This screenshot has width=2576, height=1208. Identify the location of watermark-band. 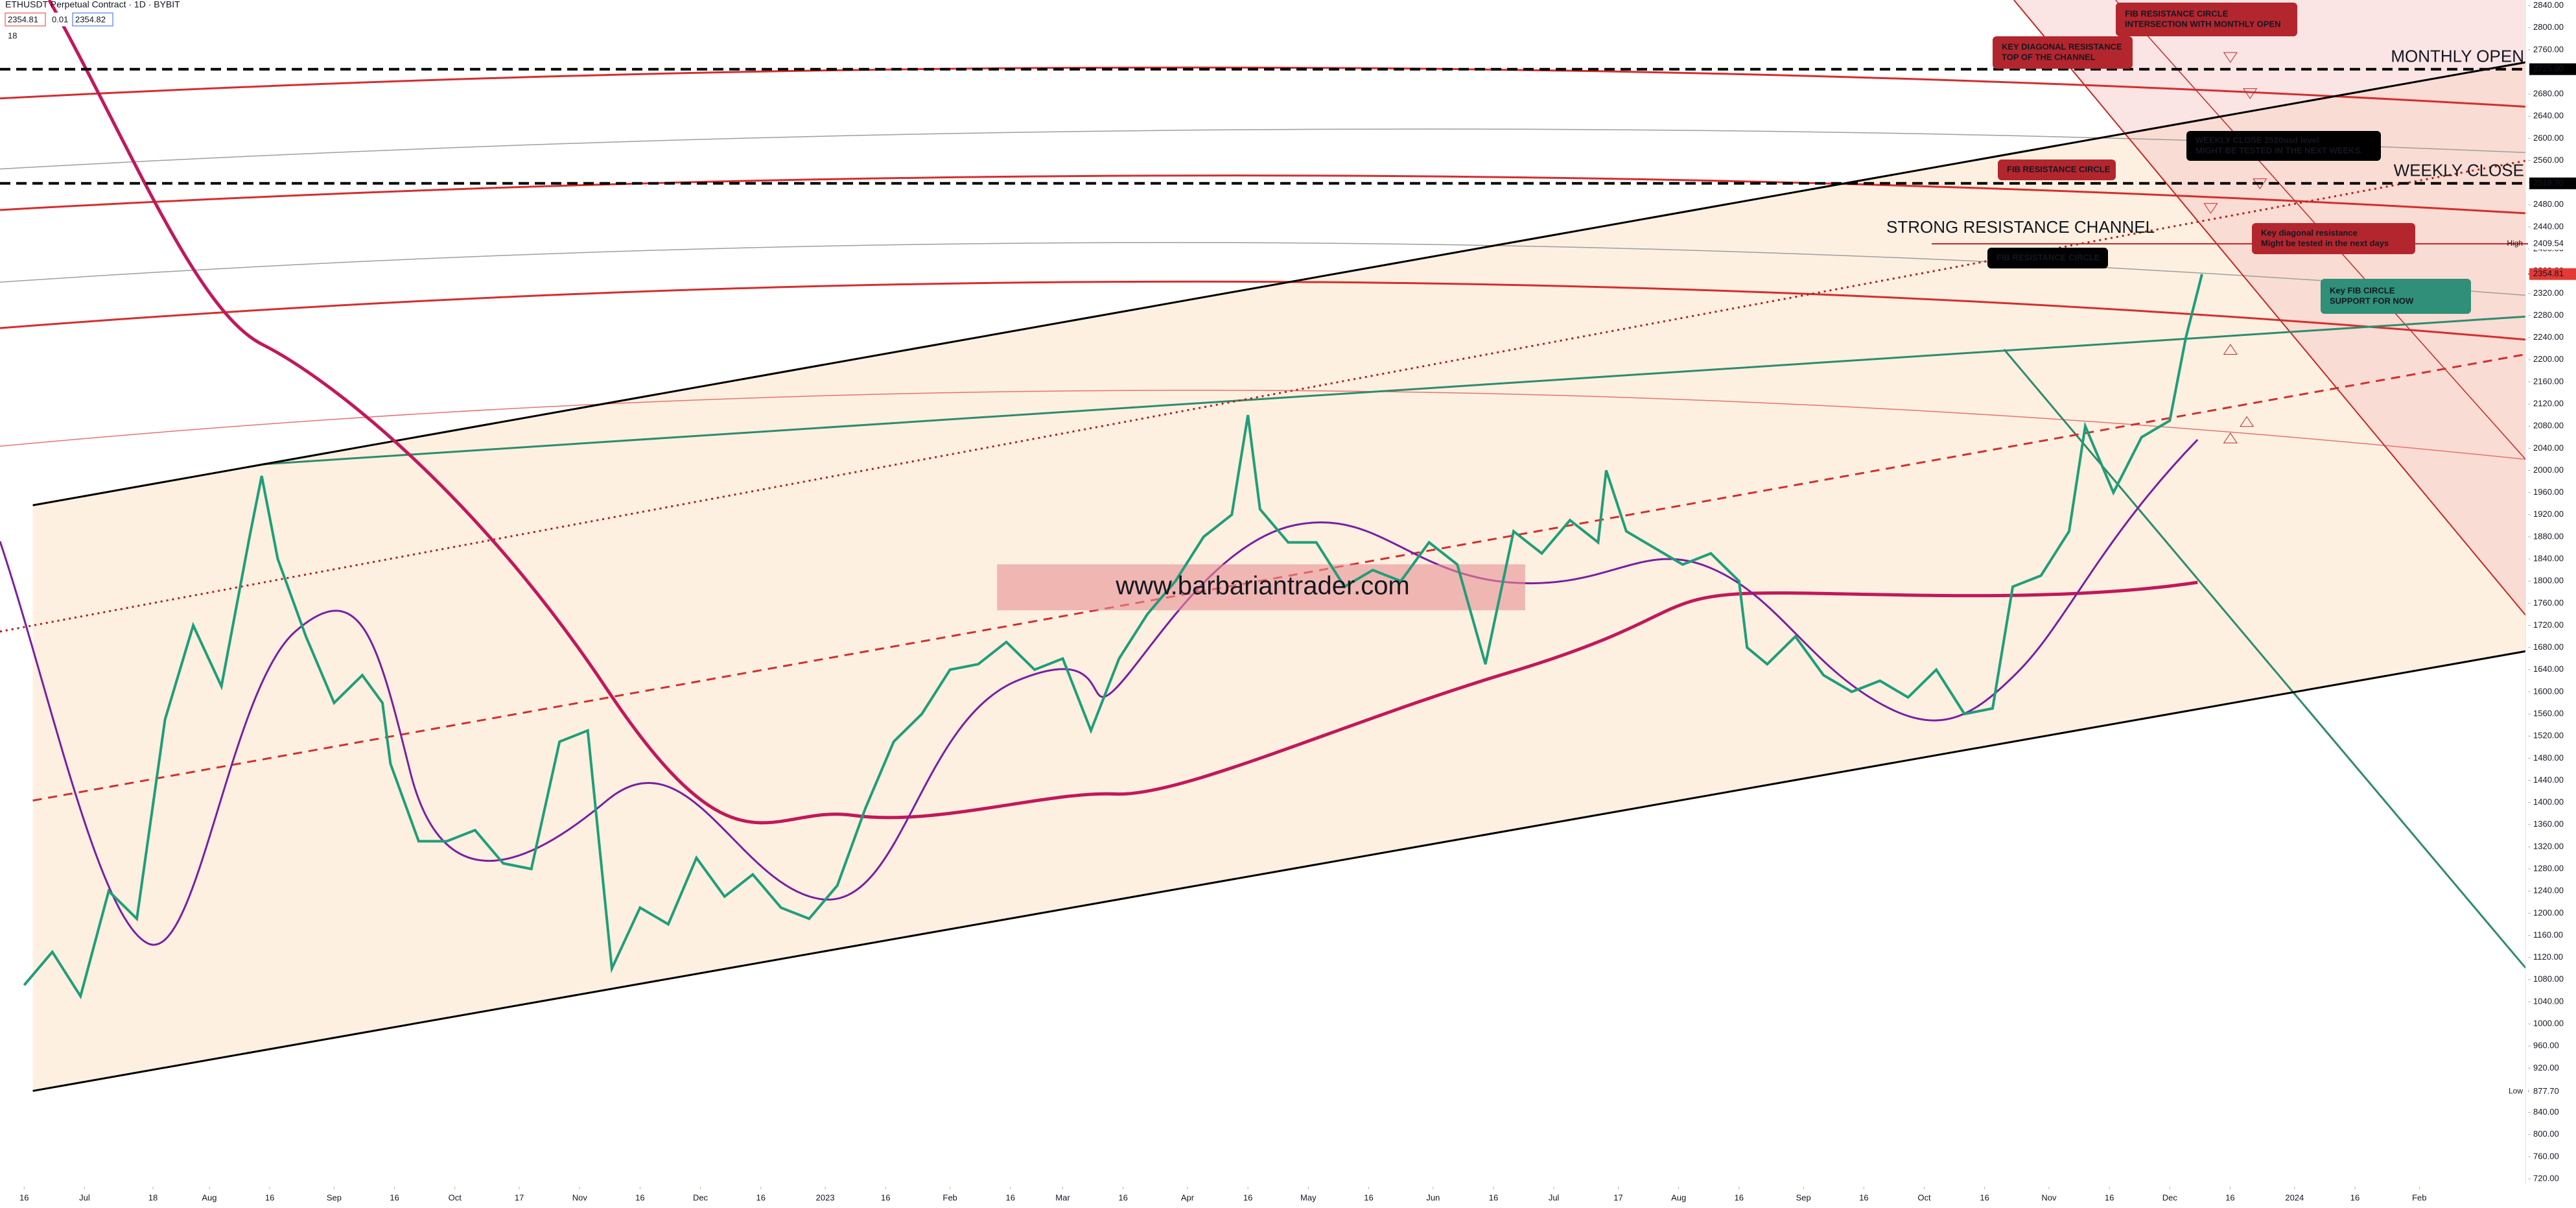
(1261, 587).